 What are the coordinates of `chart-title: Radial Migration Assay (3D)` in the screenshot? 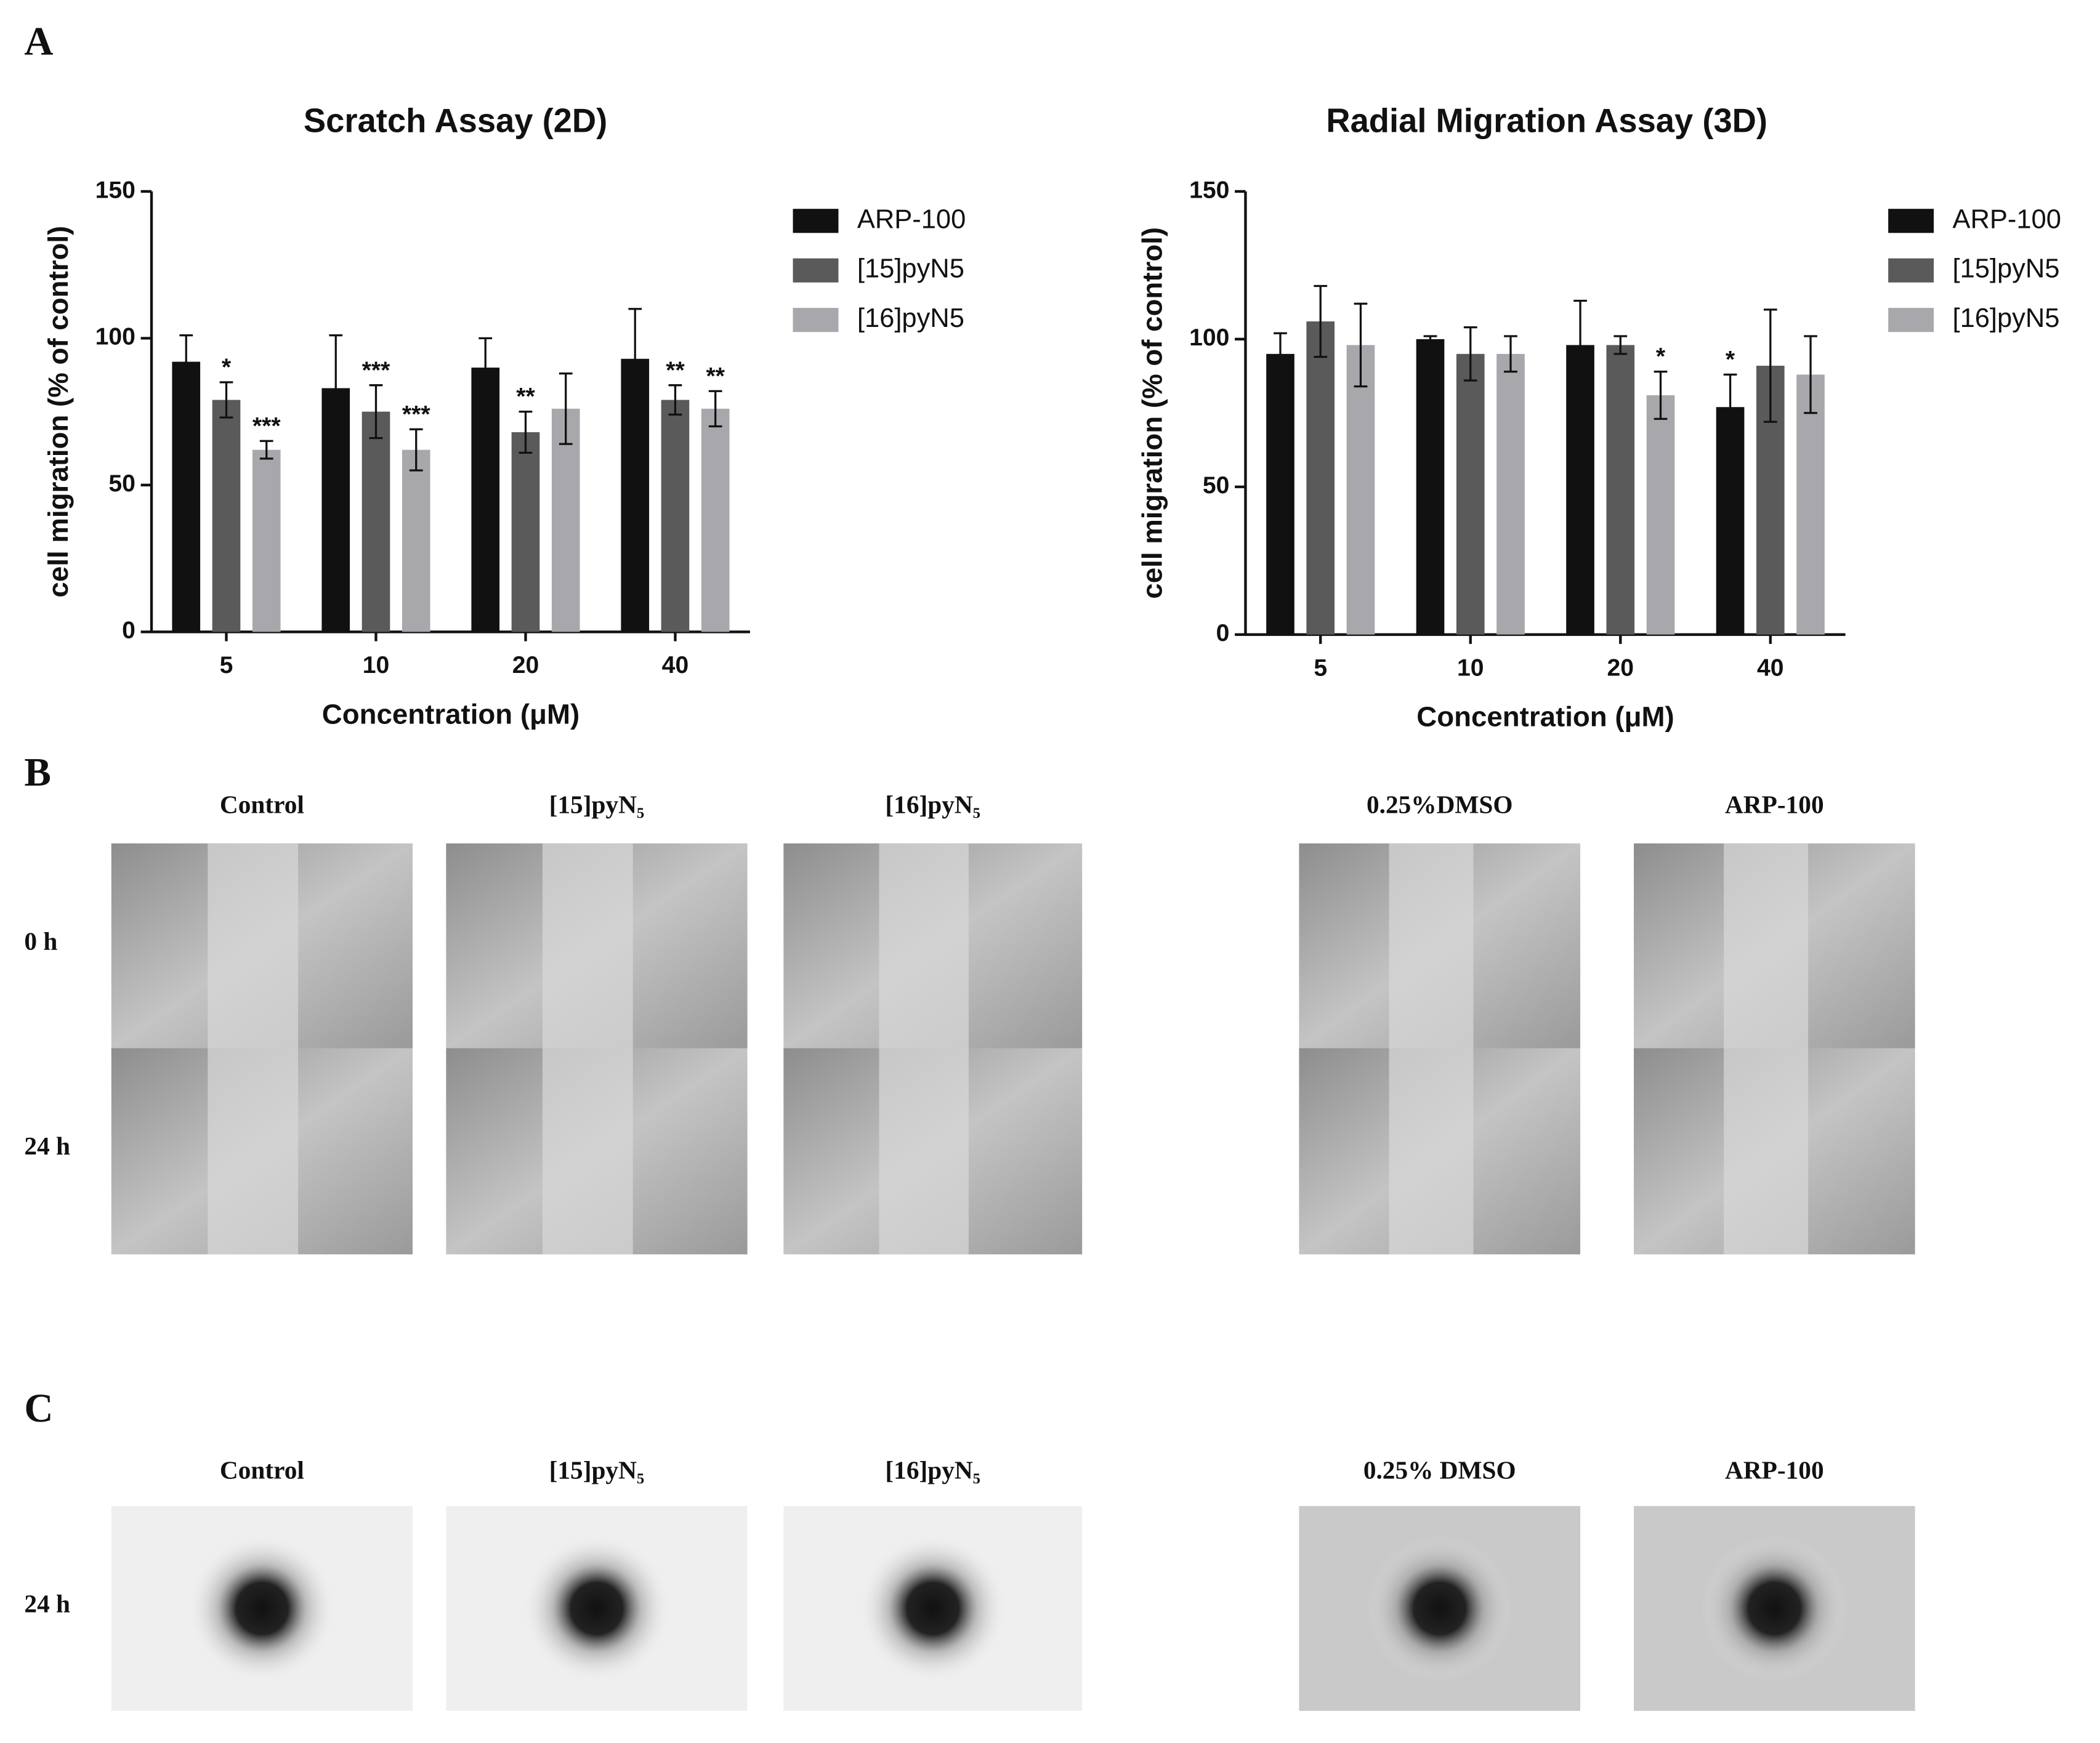 It's located at (1546, 121).